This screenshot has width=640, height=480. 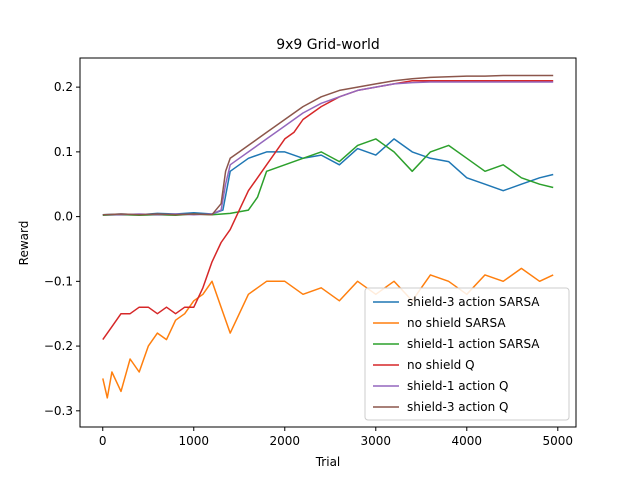 What do you see at coordinates (558, 441) in the screenshot?
I see `x-tick-label: 5000` at bounding box center [558, 441].